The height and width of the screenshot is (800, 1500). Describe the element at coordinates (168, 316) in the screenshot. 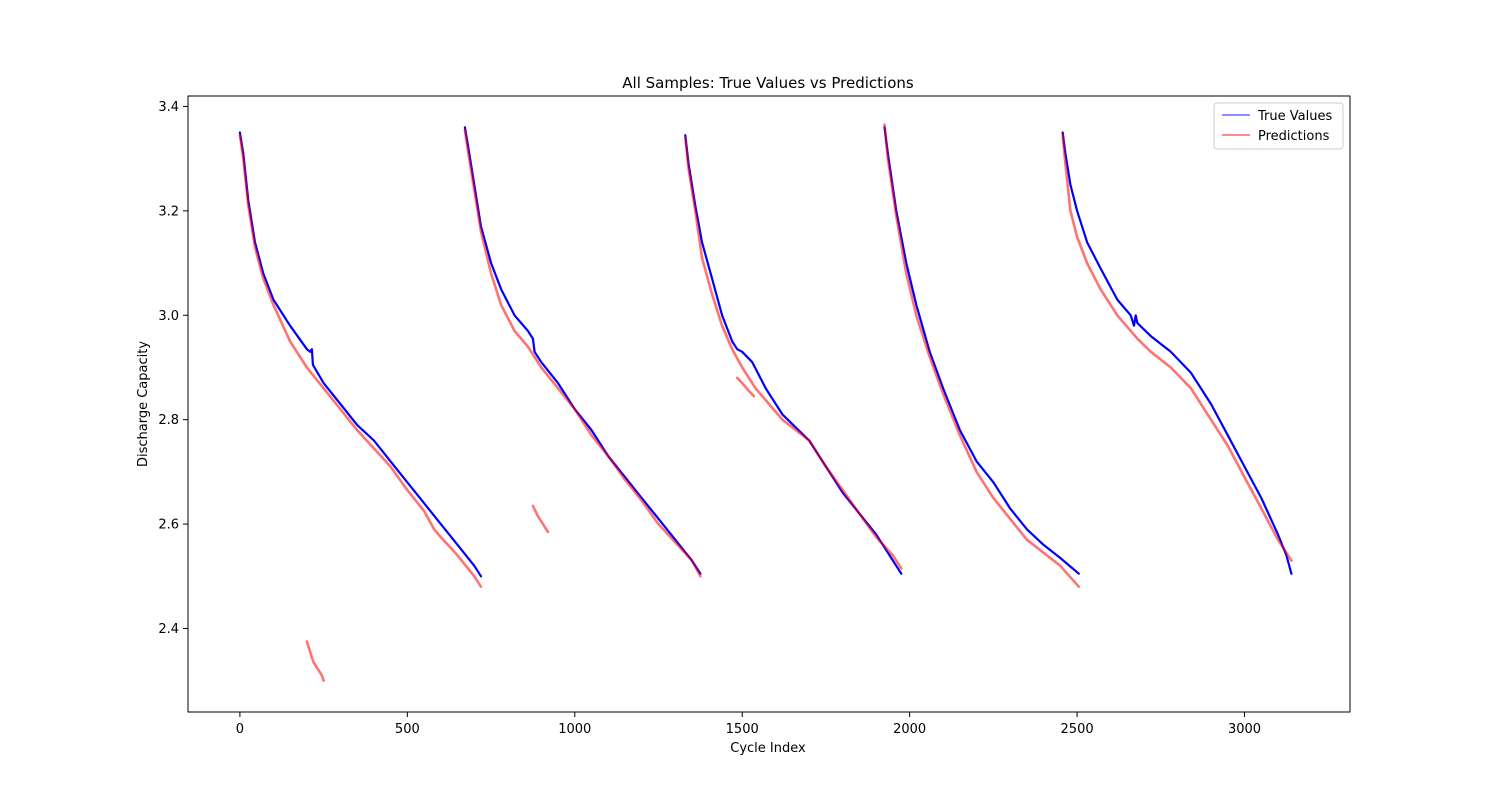

I see `y-tick-label: 3.0` at that location.